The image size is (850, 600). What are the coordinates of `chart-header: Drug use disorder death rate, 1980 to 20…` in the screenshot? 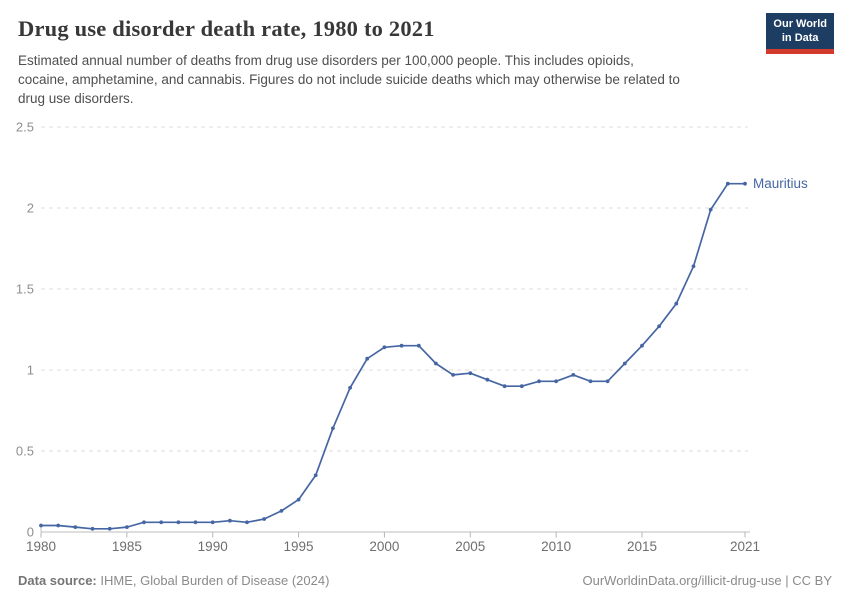 It's located at (384, 62).